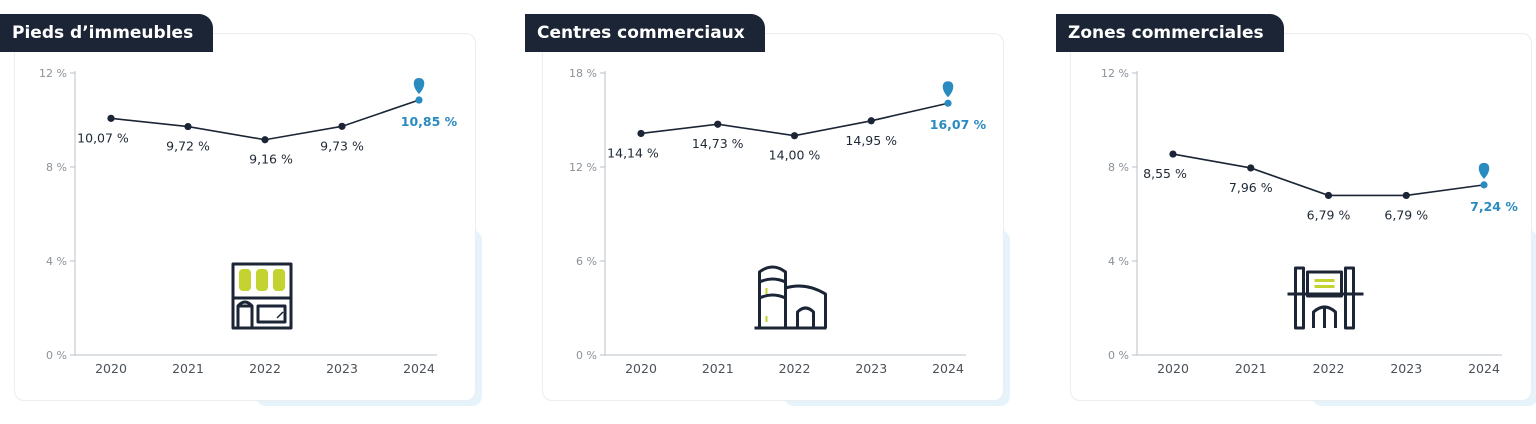 Image resolution: width=1536 pixels, height=424 pixels. Describe the element at coordinates (718, 143) in the screenshot. I see `data-label: 14,73 %` at that location.